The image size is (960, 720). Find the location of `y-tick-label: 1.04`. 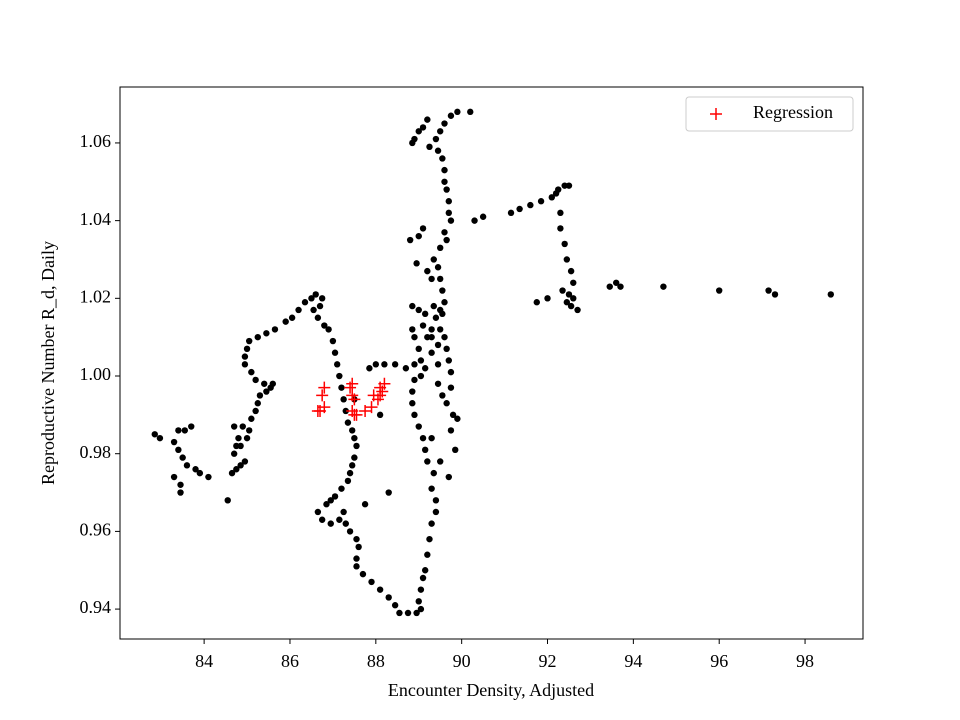

y-tick-label: 1.04 is located at coordinates (96, 219).